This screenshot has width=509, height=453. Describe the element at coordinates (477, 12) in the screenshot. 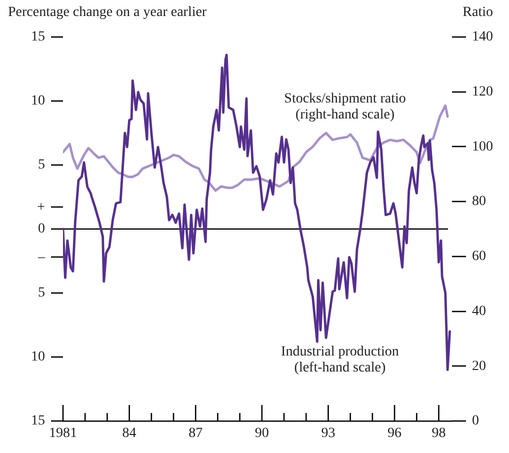

I see `y2-axis-title: Ratio` at that location.